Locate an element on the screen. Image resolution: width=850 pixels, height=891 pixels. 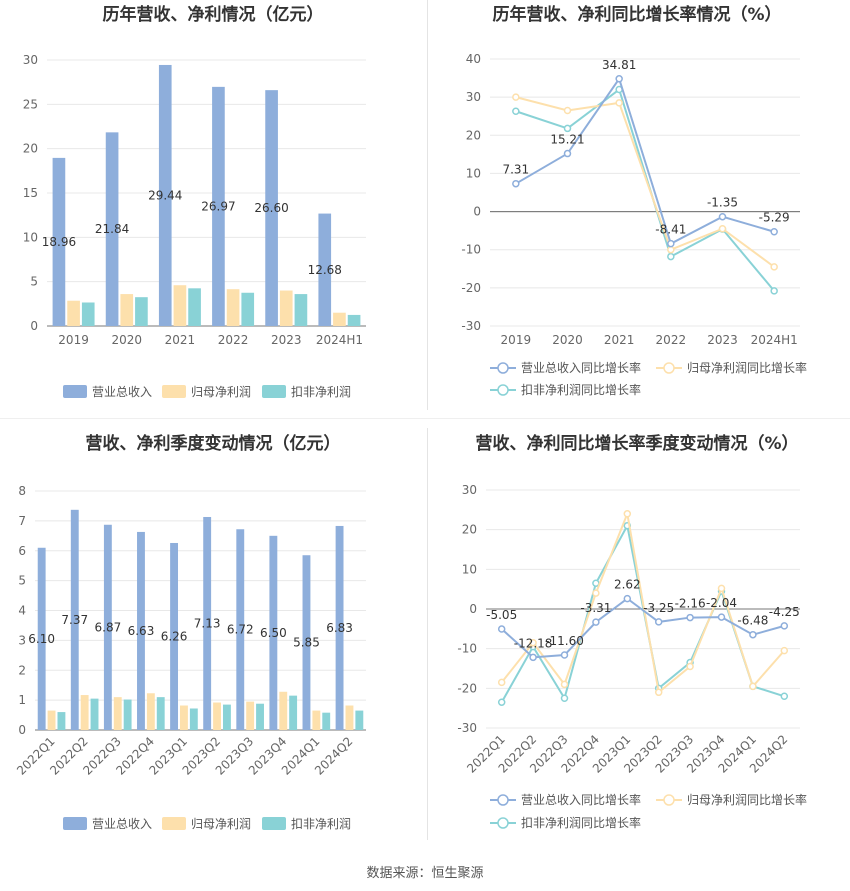
x-tick-label: 2019 is located at coordinates (516, 340).